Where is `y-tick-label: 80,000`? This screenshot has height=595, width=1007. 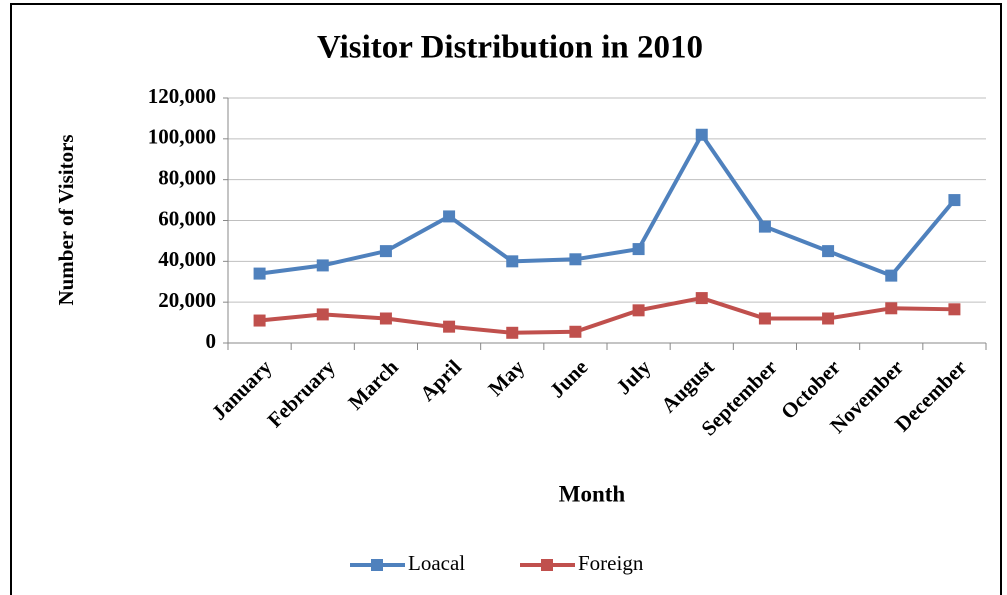 y-tick-label: 80,000 is located at coordinates (187, 177).